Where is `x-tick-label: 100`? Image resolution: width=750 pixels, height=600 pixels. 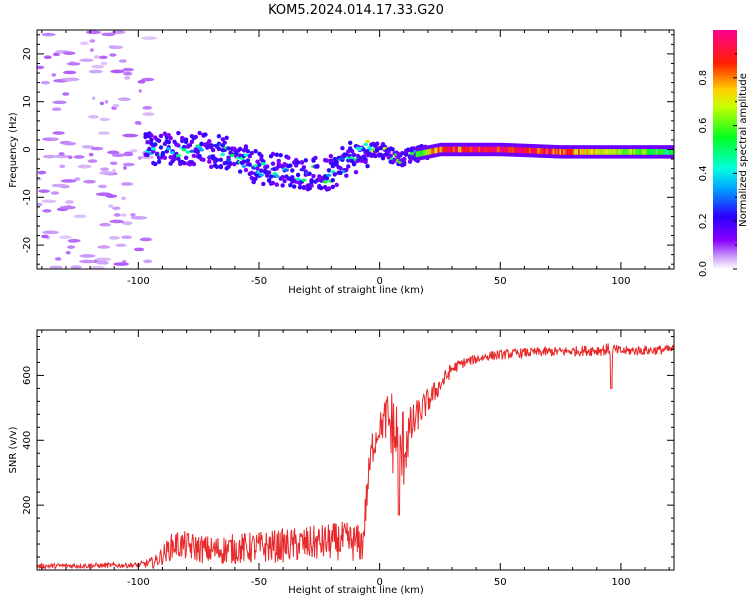
x-tick-label: 100 is located at coordinates (620, 582).